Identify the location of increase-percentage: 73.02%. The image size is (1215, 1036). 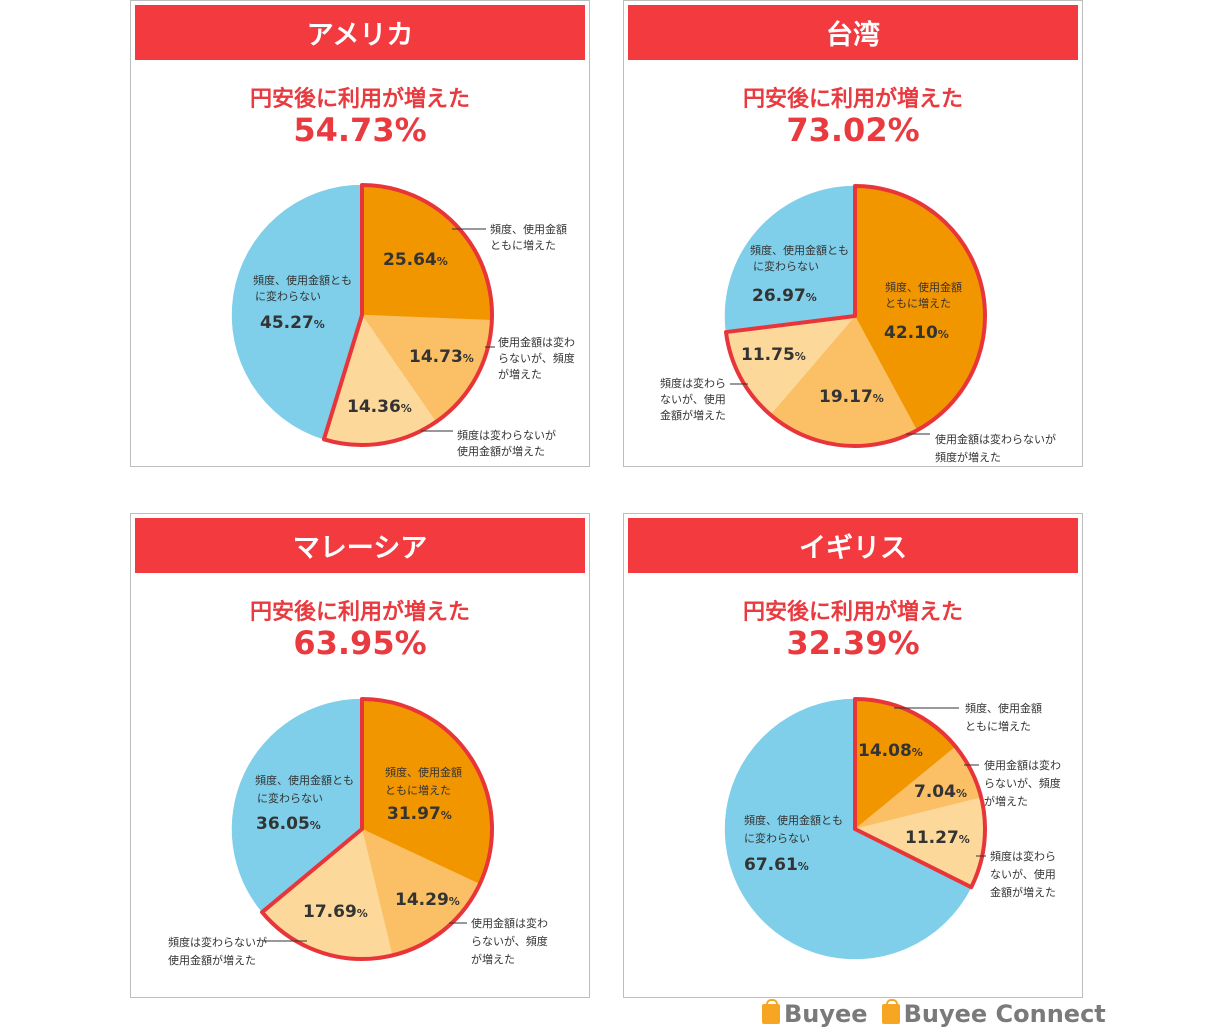
(853, 130).